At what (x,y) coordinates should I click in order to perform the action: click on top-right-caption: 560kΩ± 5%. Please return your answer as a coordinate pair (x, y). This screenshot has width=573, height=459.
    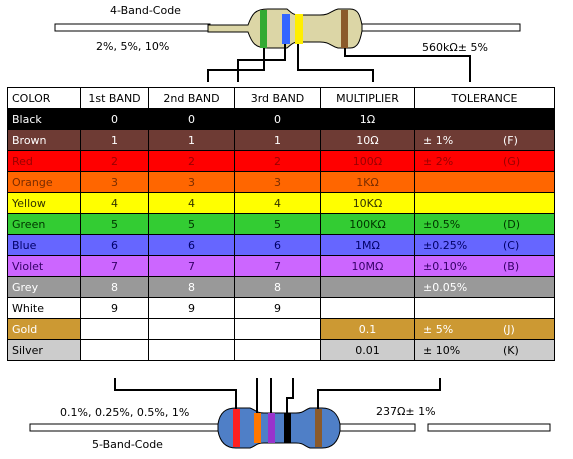
    Looking at the image, I should click on (455, 47).